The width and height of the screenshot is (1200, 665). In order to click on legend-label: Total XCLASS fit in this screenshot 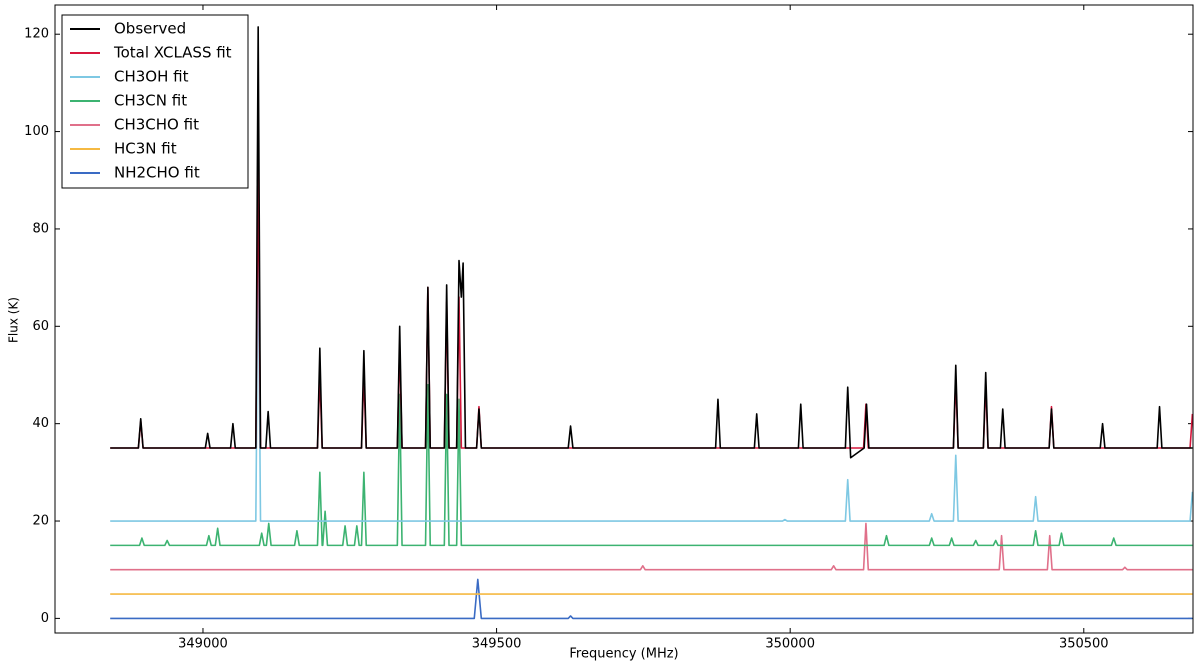, I will do `click(172, 53)`.